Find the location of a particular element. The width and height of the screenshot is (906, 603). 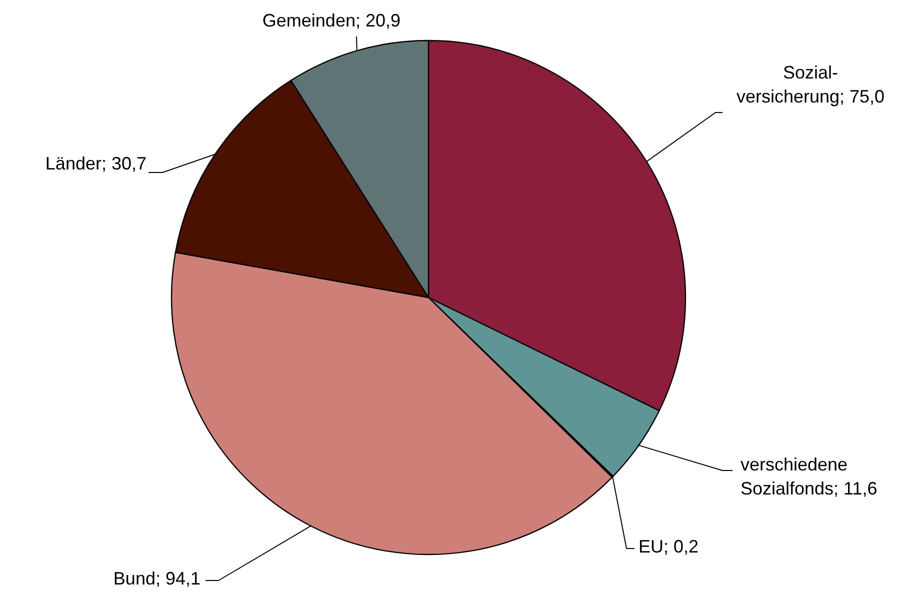

slice-label: Gemeinden; 20,9 is located at coordinates (331, 20).